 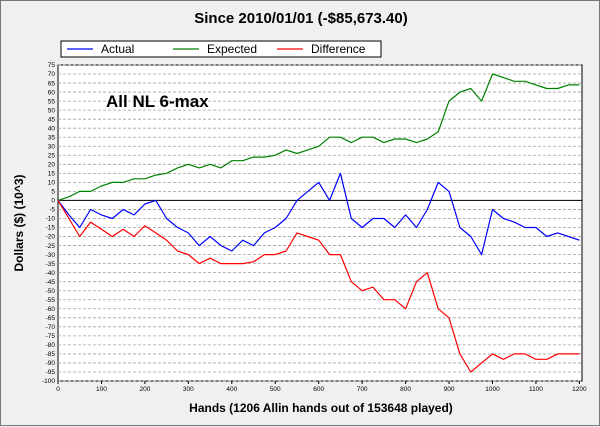 I want to click on y-tick-label: -20, so click(x=51, y=237).